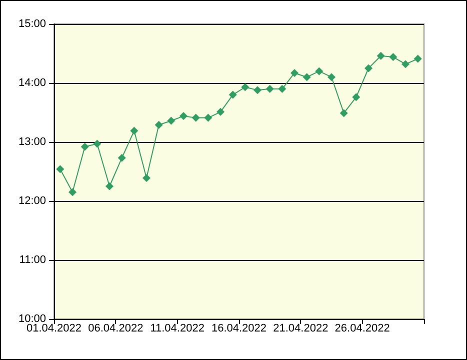 The image size is (467, 360). I want to click on y-tick-label: 10:00, so click(32, 319).